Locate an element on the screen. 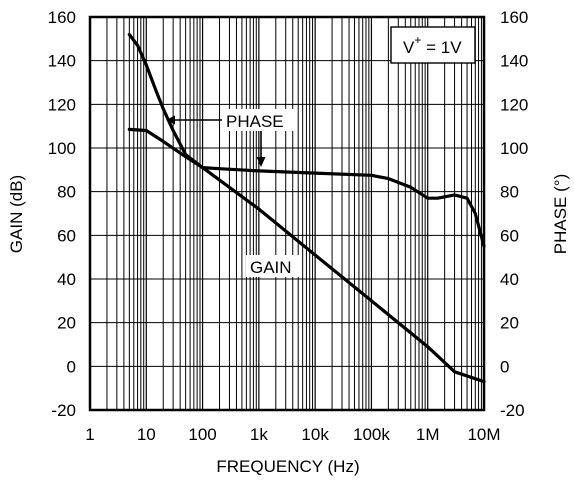  x-tick-label: 1 is located at coordinates (89, 434).